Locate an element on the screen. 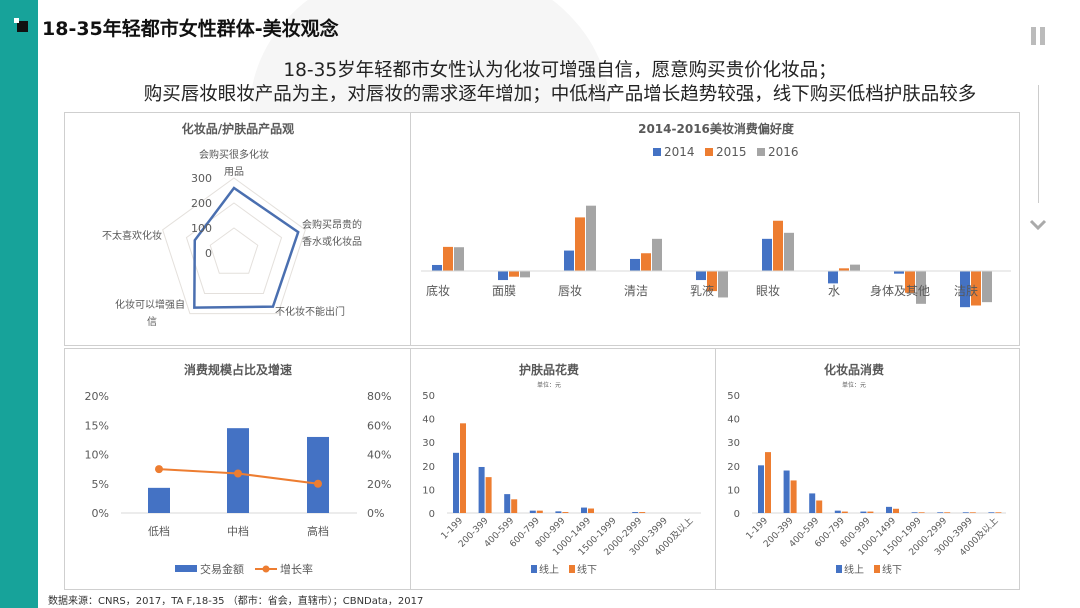 The image size is (1080, 608). category-label: 清洁 is located at coordinates (636, 291).